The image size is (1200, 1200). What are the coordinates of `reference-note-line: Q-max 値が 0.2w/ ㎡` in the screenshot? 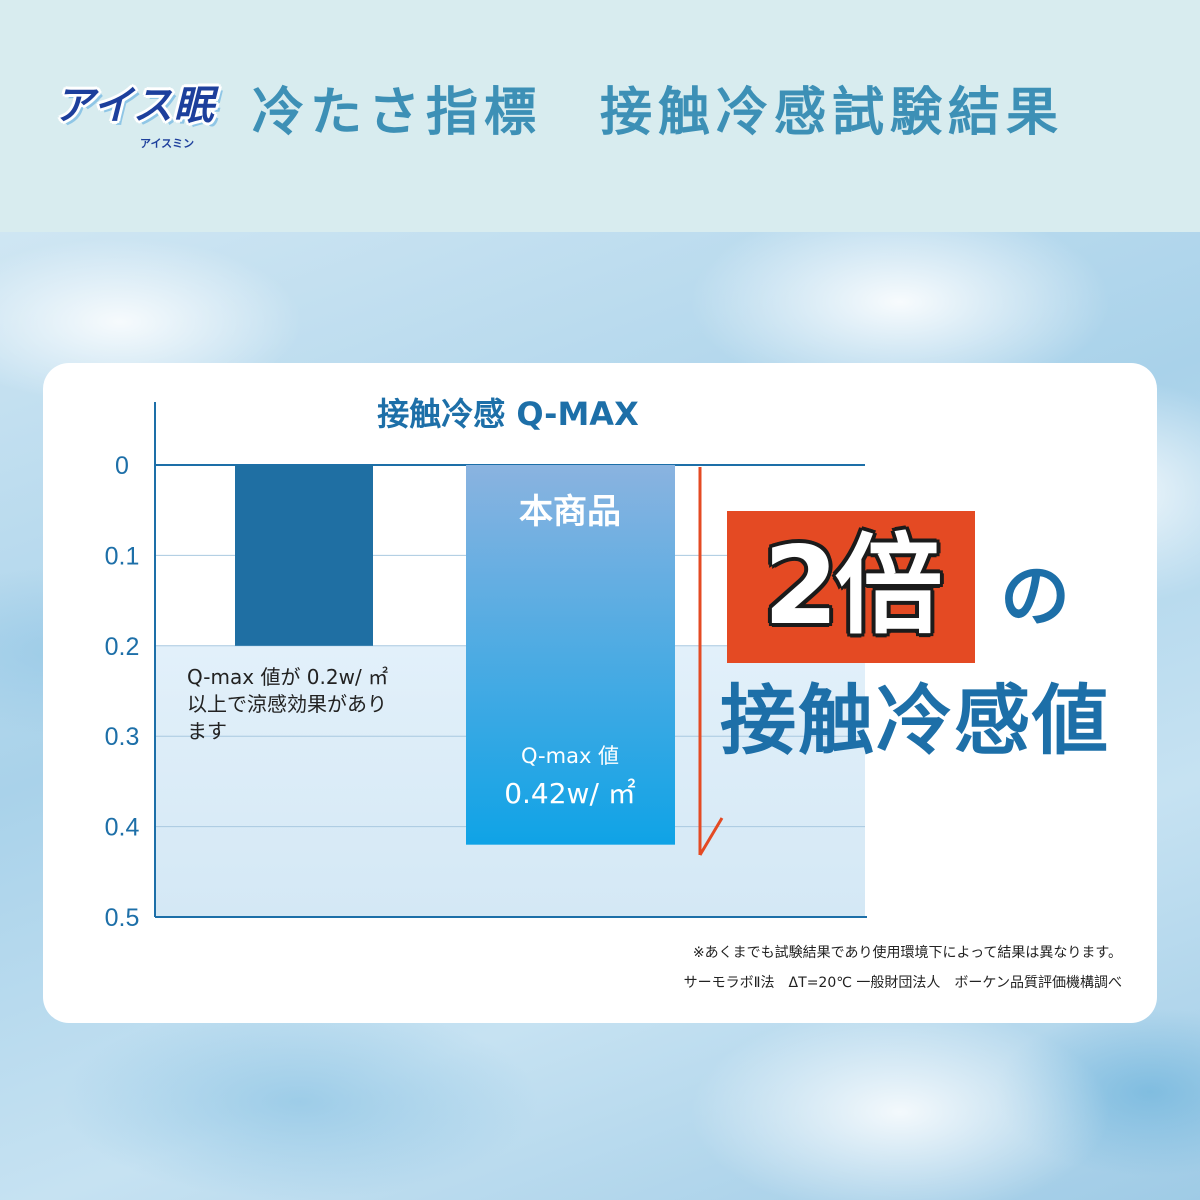 It's located at (287, 677).